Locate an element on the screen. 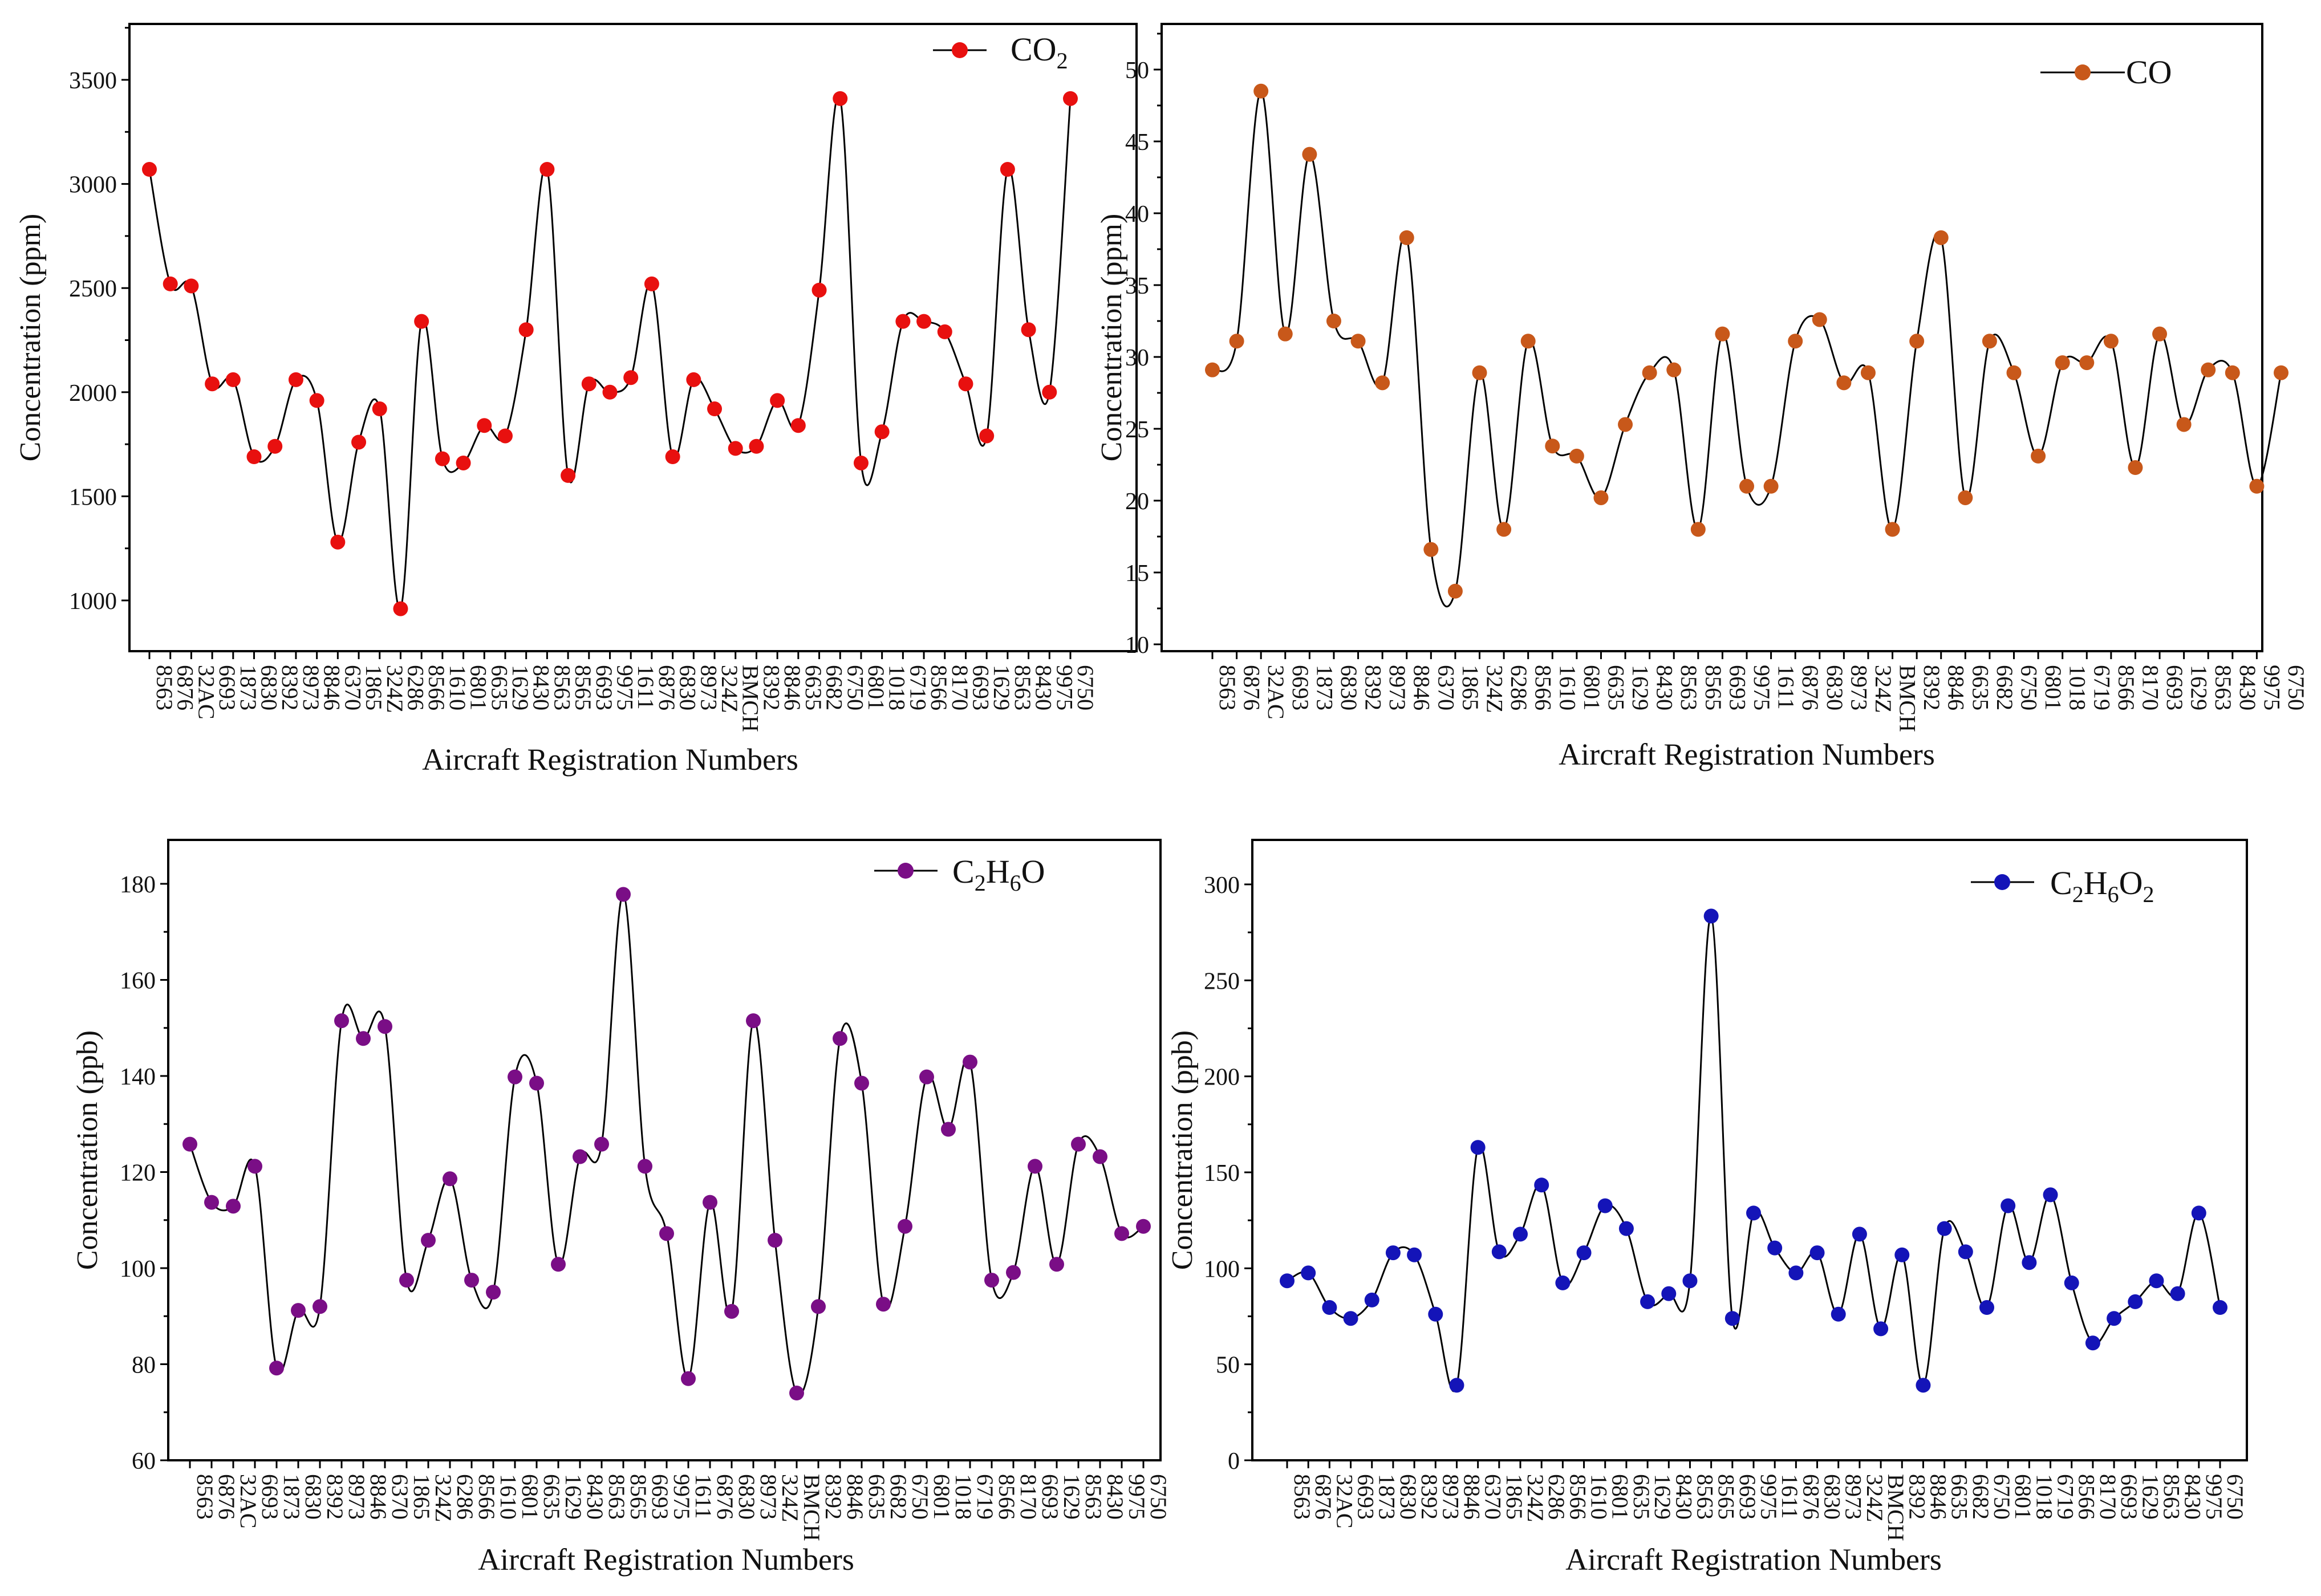 This screenshot has width=2321, height=1596. x-tick-label: 1611 is located at coordinates (1790, 1496).